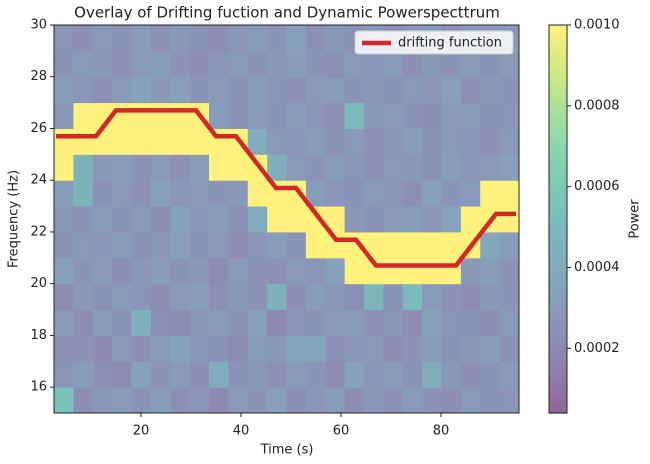 The height and width of the screenshot is (464, 650). What do you see at coordinates (287, 450) in the screenshot?
I see `x-axis-label: Time (s)` at bounding box center [287, 450].